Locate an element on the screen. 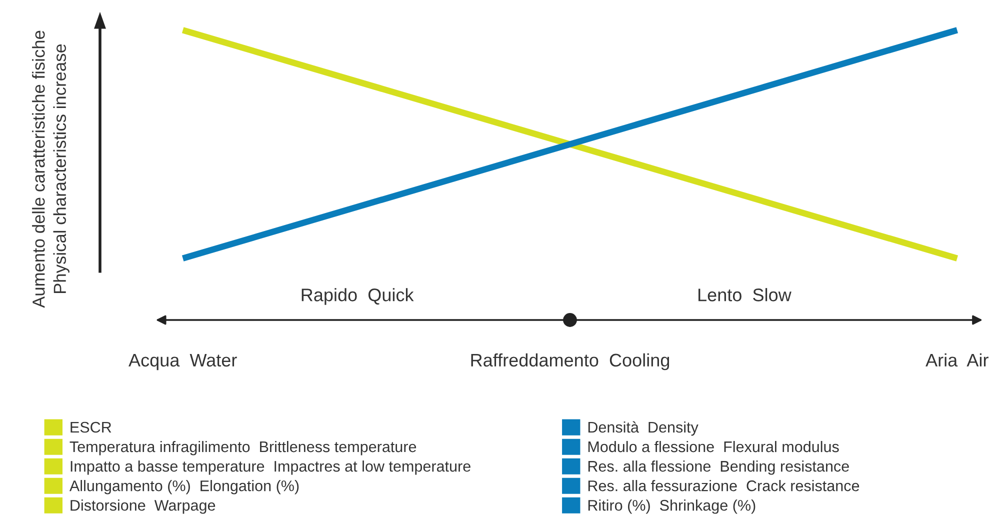 The image size is (998, 518). x-tick-label: Aria Air is located at coordinates (957, 360).